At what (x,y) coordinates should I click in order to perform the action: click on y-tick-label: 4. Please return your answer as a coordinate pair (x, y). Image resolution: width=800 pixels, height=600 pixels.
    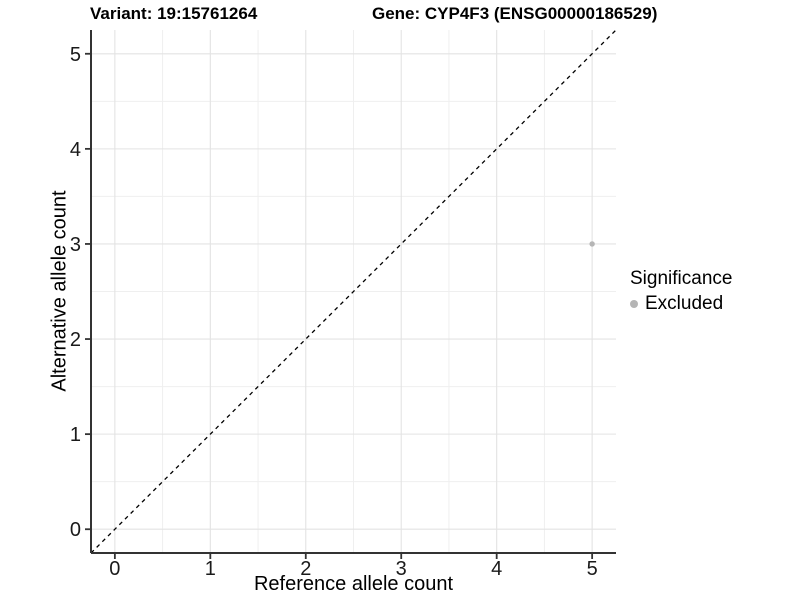
    Looking at the image, I should click on (75, 150).